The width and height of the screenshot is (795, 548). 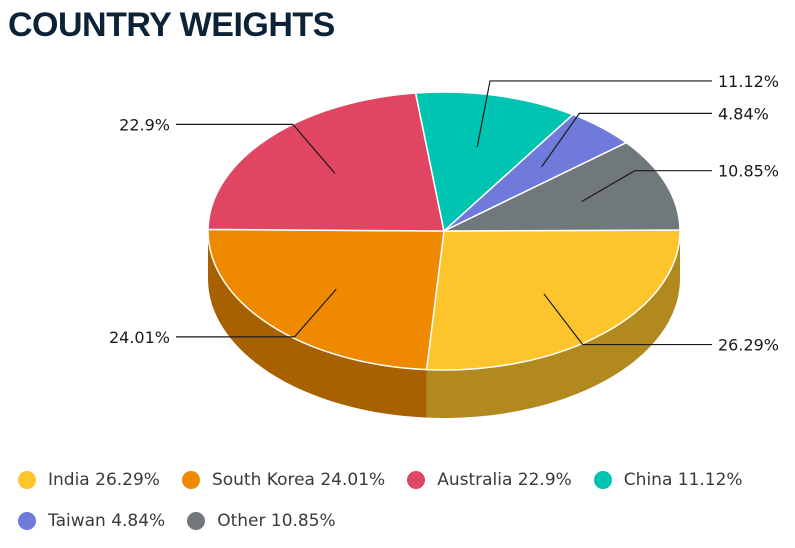 I want to click on leader-line-other, so click(x=646, y=186).